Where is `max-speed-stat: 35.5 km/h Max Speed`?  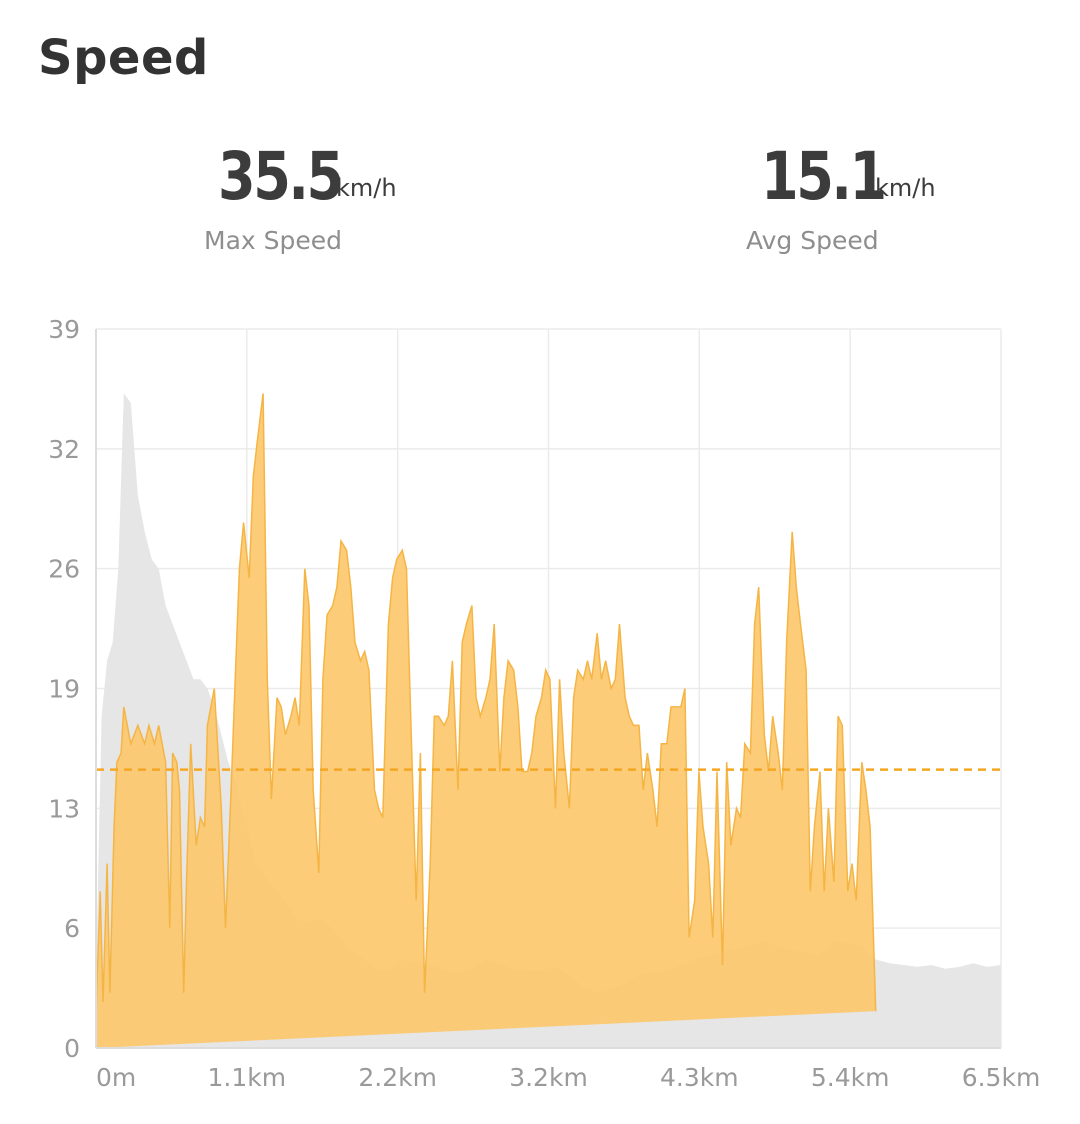
max-speed-stat: 35.5 km/h Max Speed is located at coordinates (300, 196).